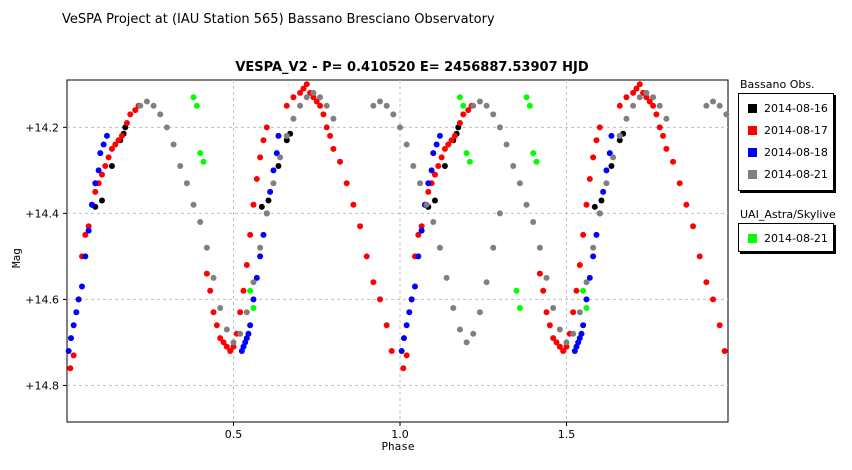  I want to click on legend-title-bassano: Bassano Obs., so click(777, 84).